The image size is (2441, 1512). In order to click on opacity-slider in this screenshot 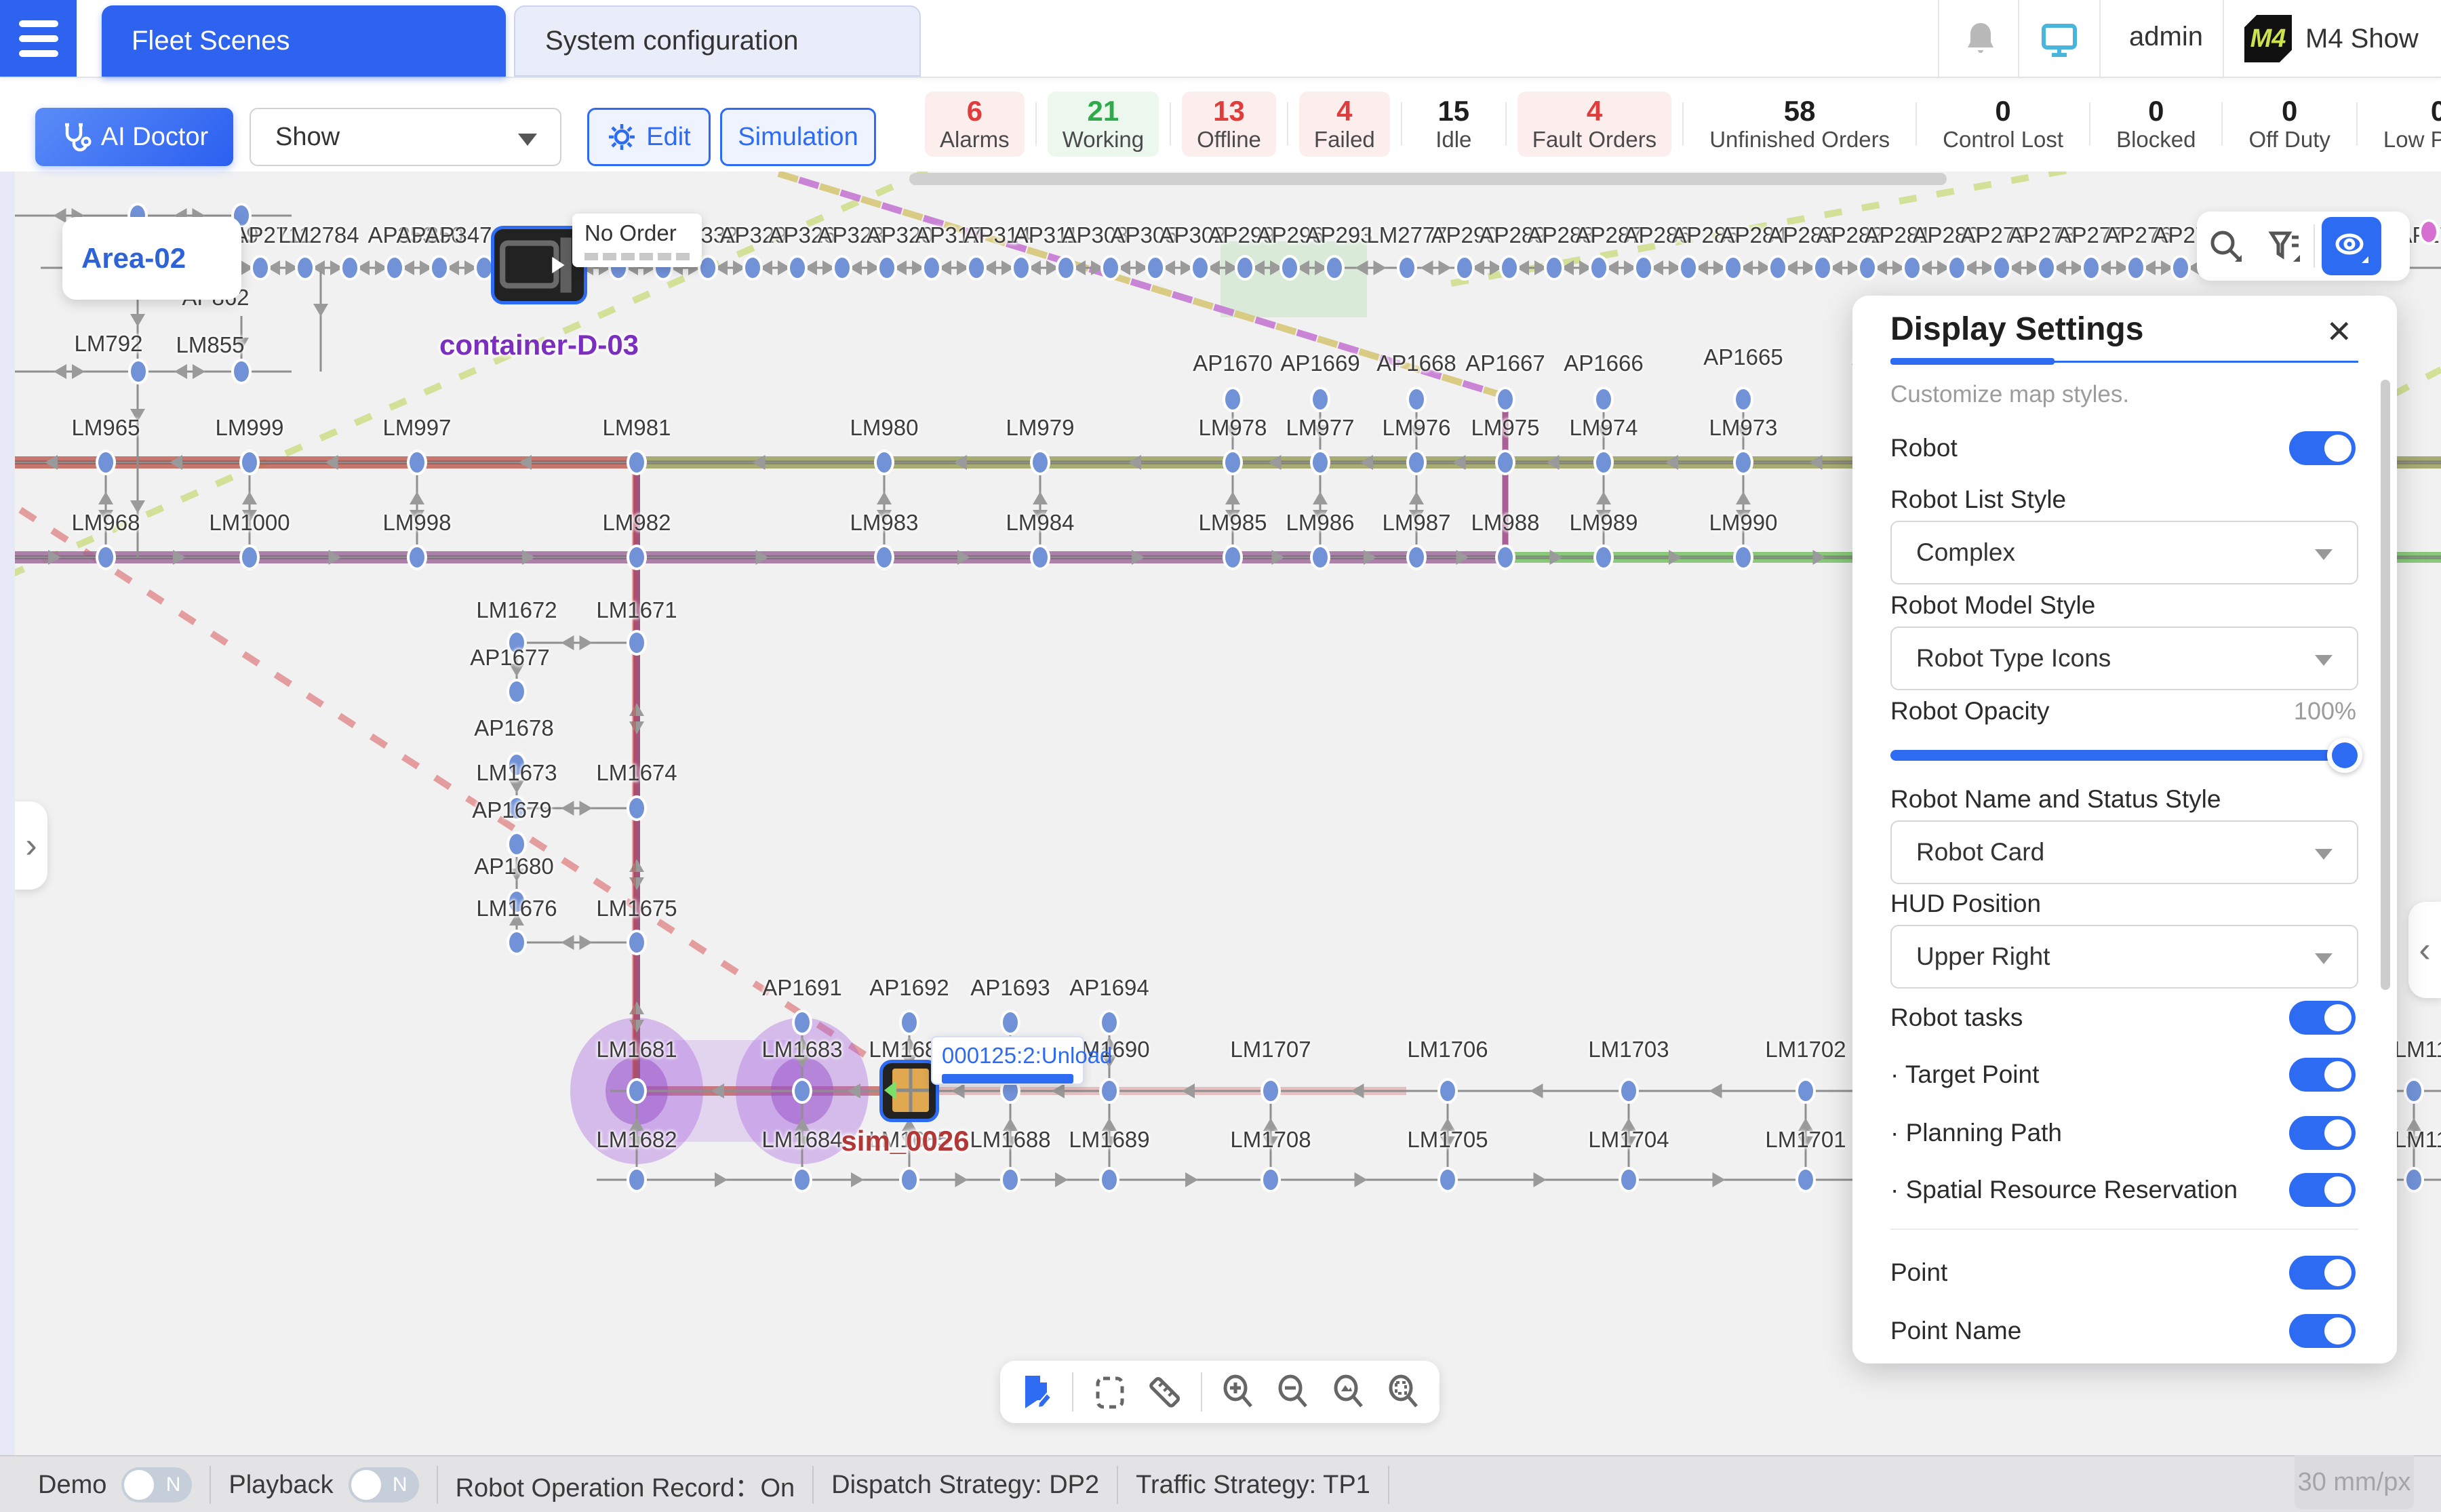, I will do `click(2120, 756)`.